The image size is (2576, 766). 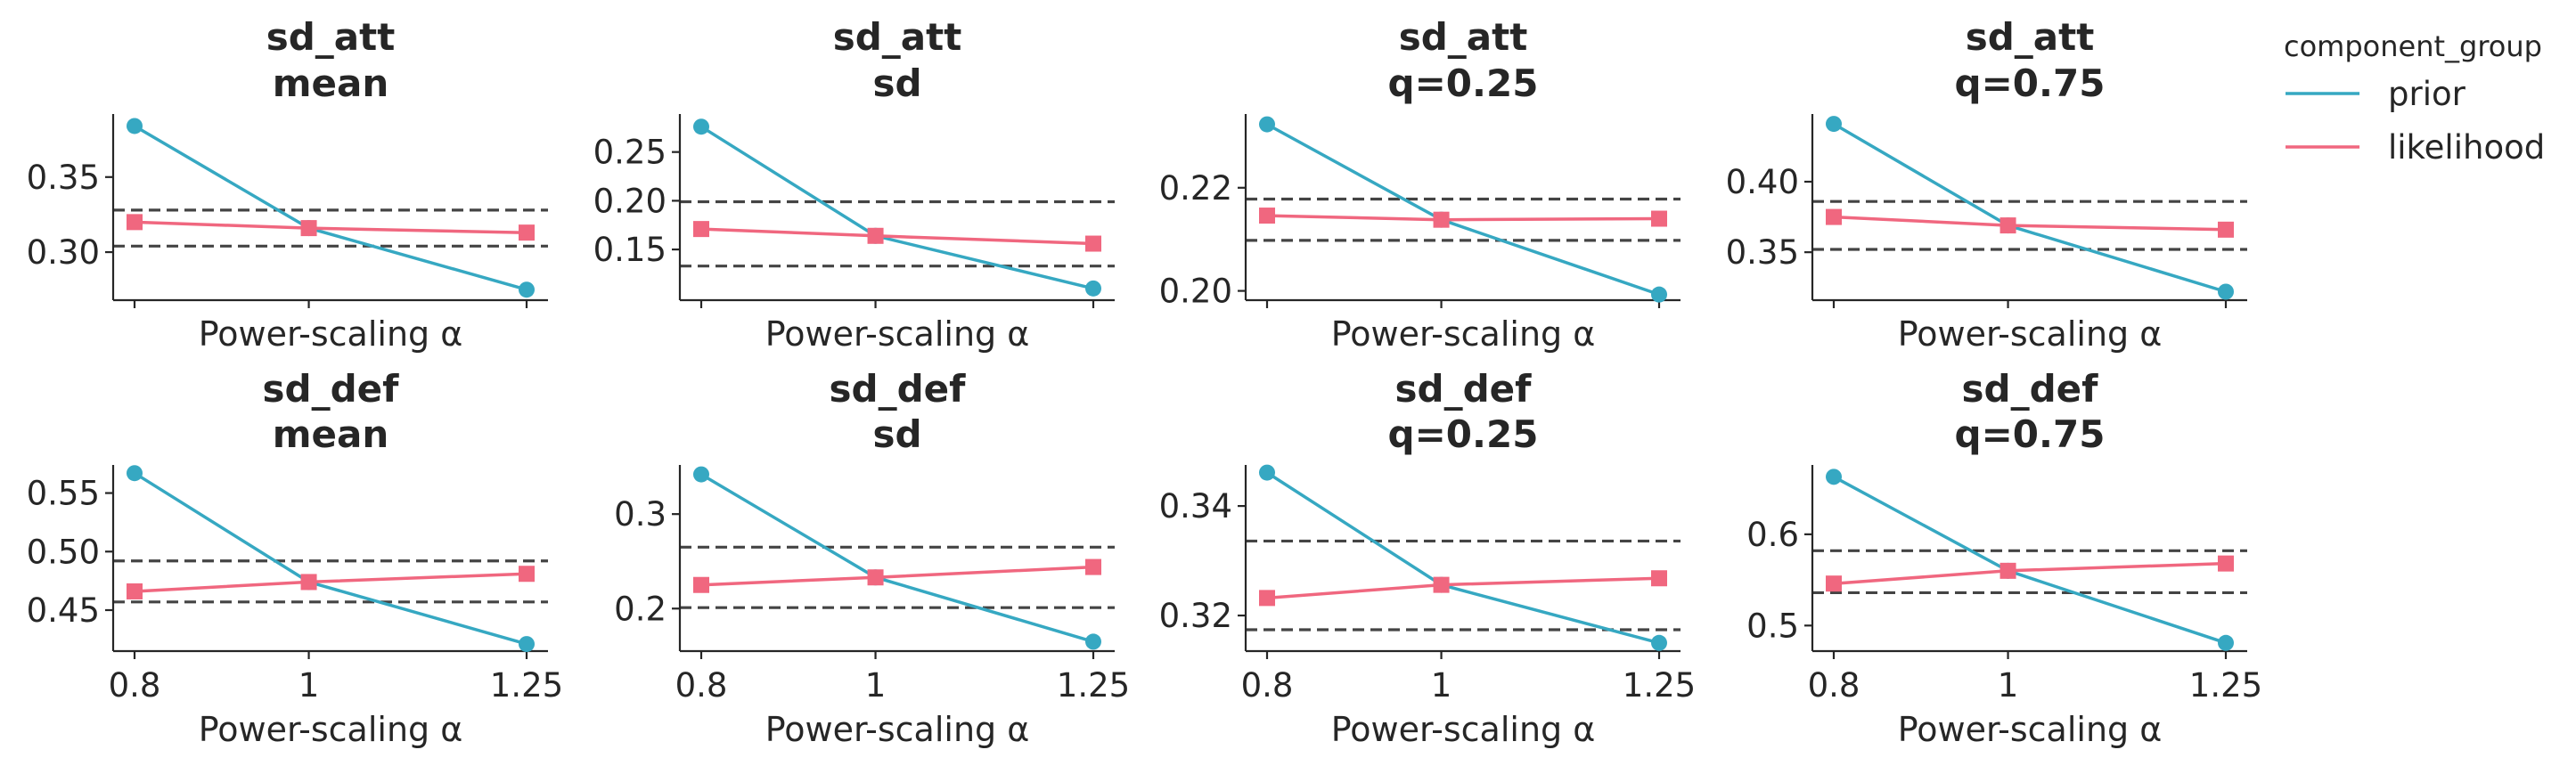 I want to click on y-tick-label: 0.15, so click(x=629, y=250).